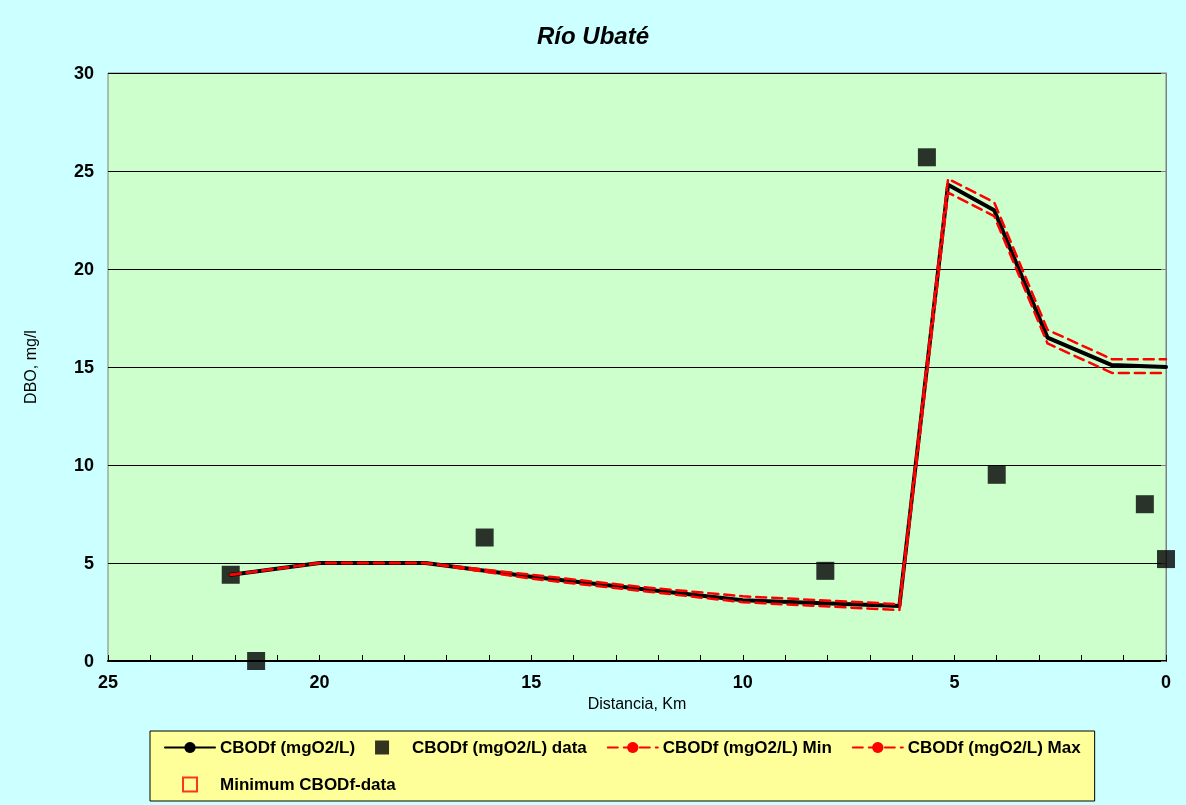 The image size is (1186, 805). What do you see at coordinates (288, 747) in the screenshot?
I see `legend-label: CBODf (mgO2/L)` at bounding box center [288, 747].